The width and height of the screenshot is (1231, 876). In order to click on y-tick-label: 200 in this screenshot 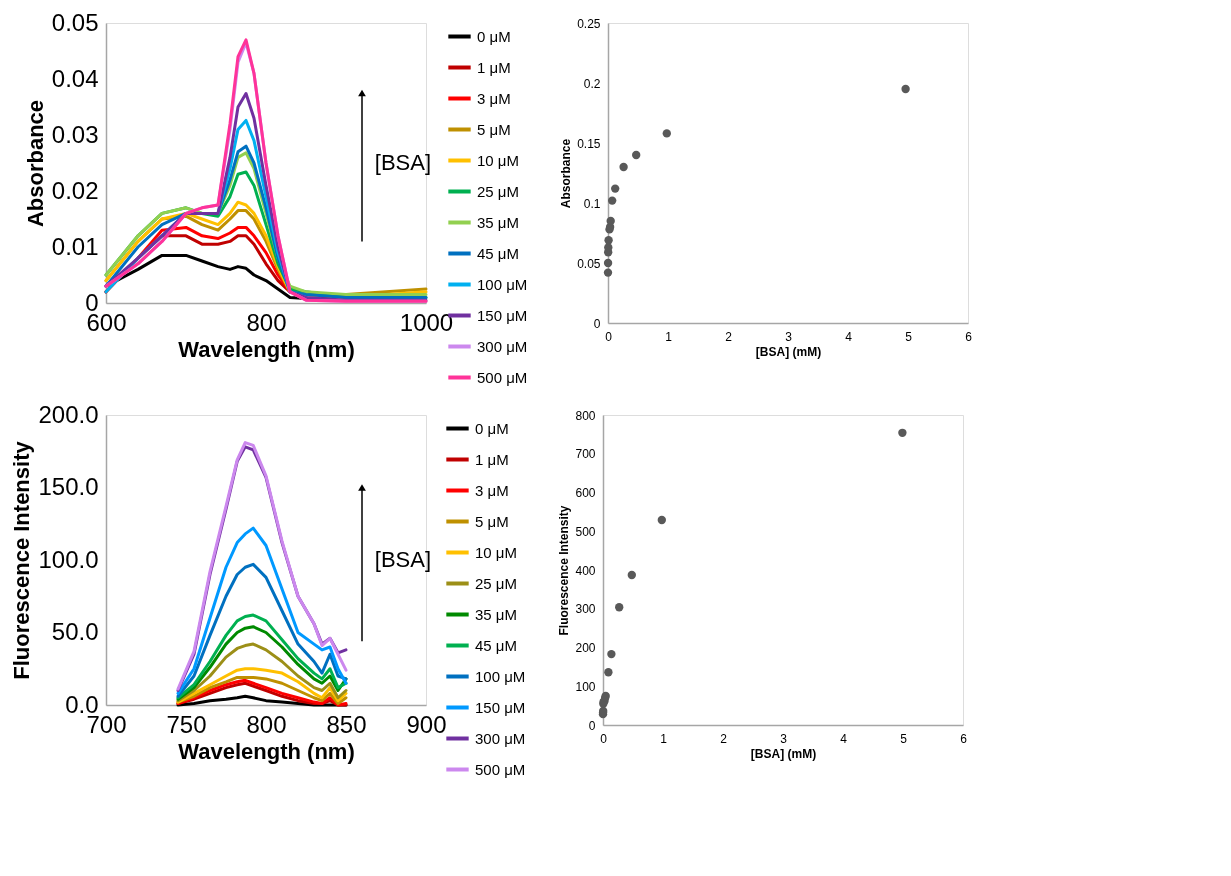, I will do `click(585, 648)`.